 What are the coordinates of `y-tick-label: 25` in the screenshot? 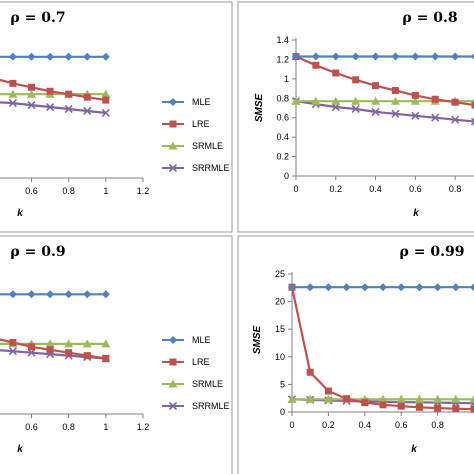 It's located at (280, 274).